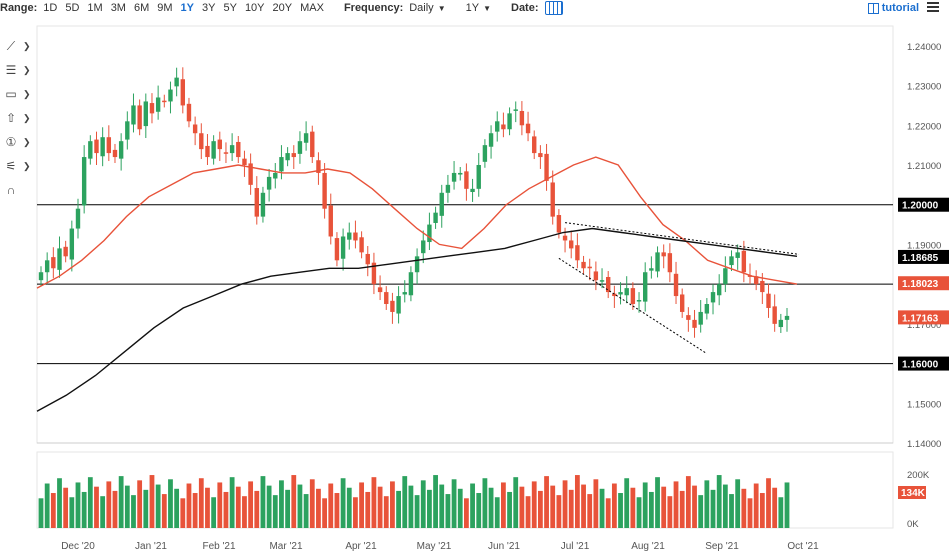 This screenshot has width=949, height=553. Describe the element at coordinates (504, 546) in the screenshot. I see `x-tick-label: Jun '21` at that location.